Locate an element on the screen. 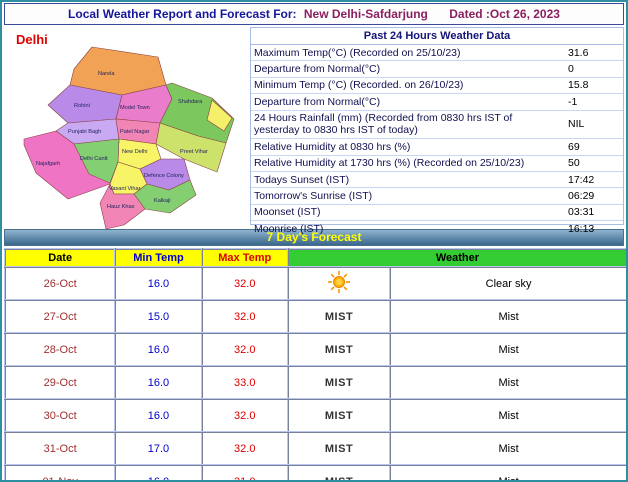 The image size is (628, 482). district-seemapuri is located at coordinates (219, 115).